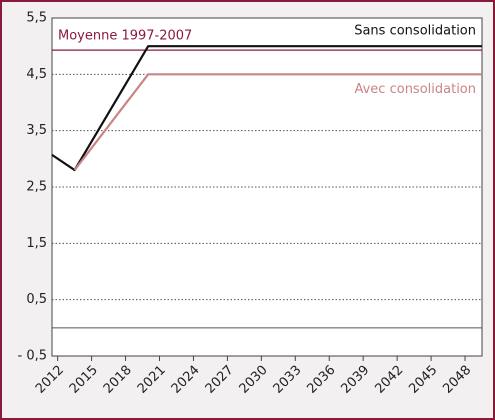 Image resolution: width=495 pixels, height=420 pixels. What do you see at coordinates (36, 74) in the screenshot?
I see `y-tick-label: 4,5` at bounding box center [36, 74].